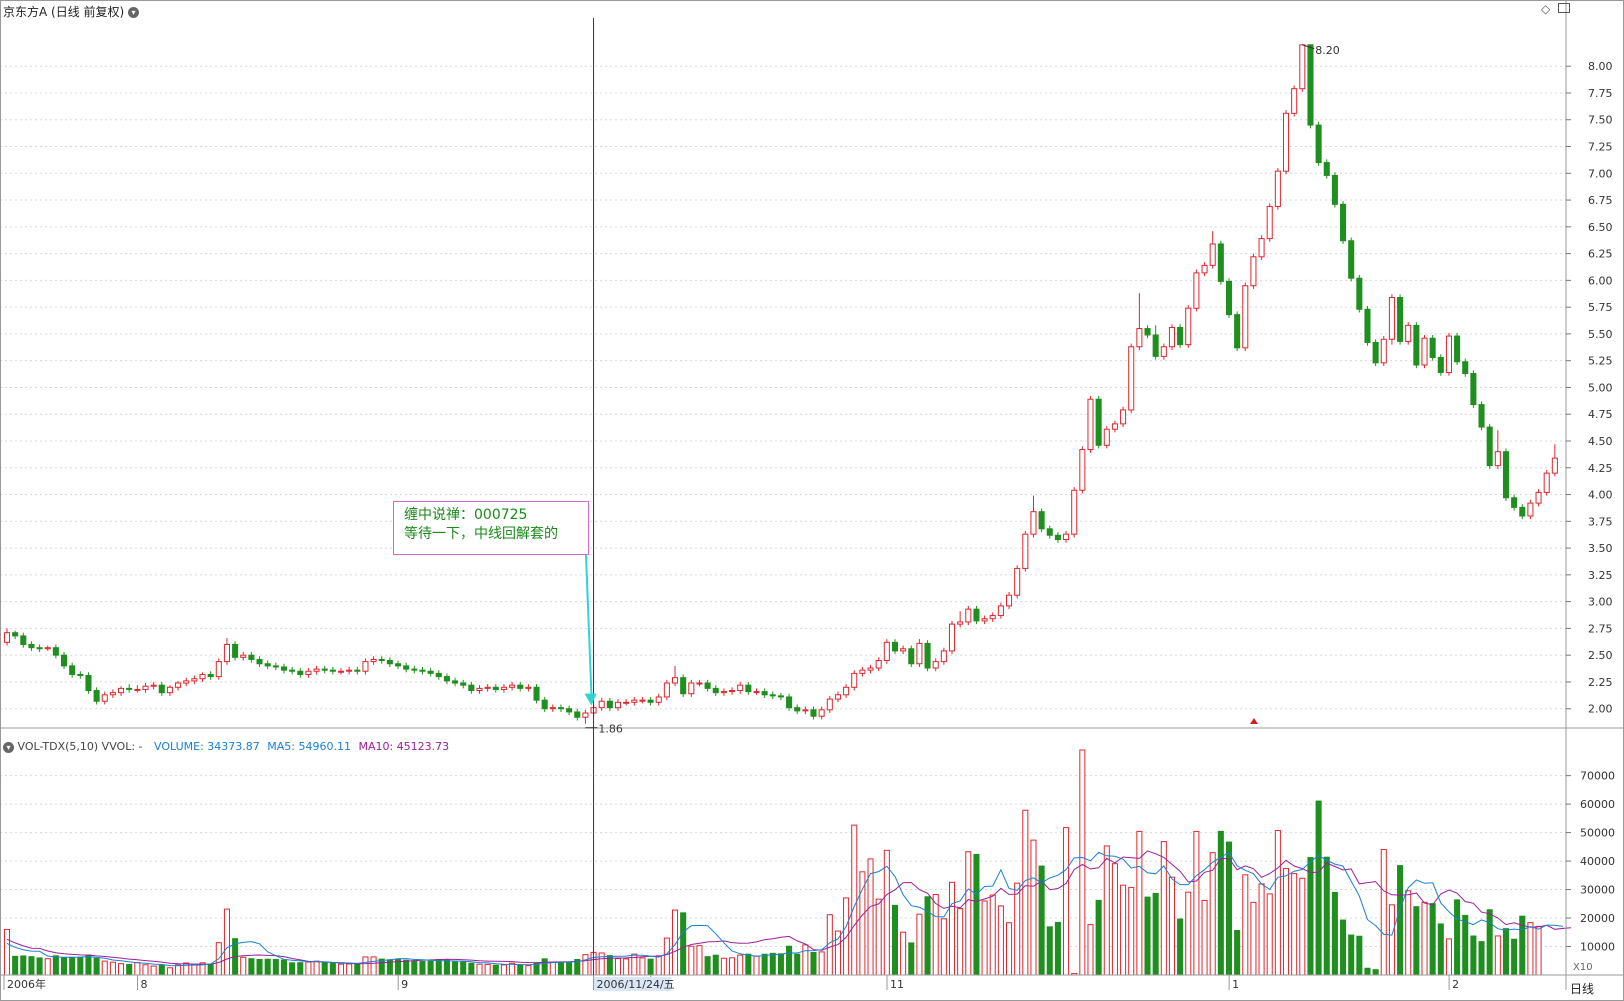 Image resolution: width=1624 pixels, height=1001 pixels. I want to click on price-tick-label: 6.75, so click(1600, 200).